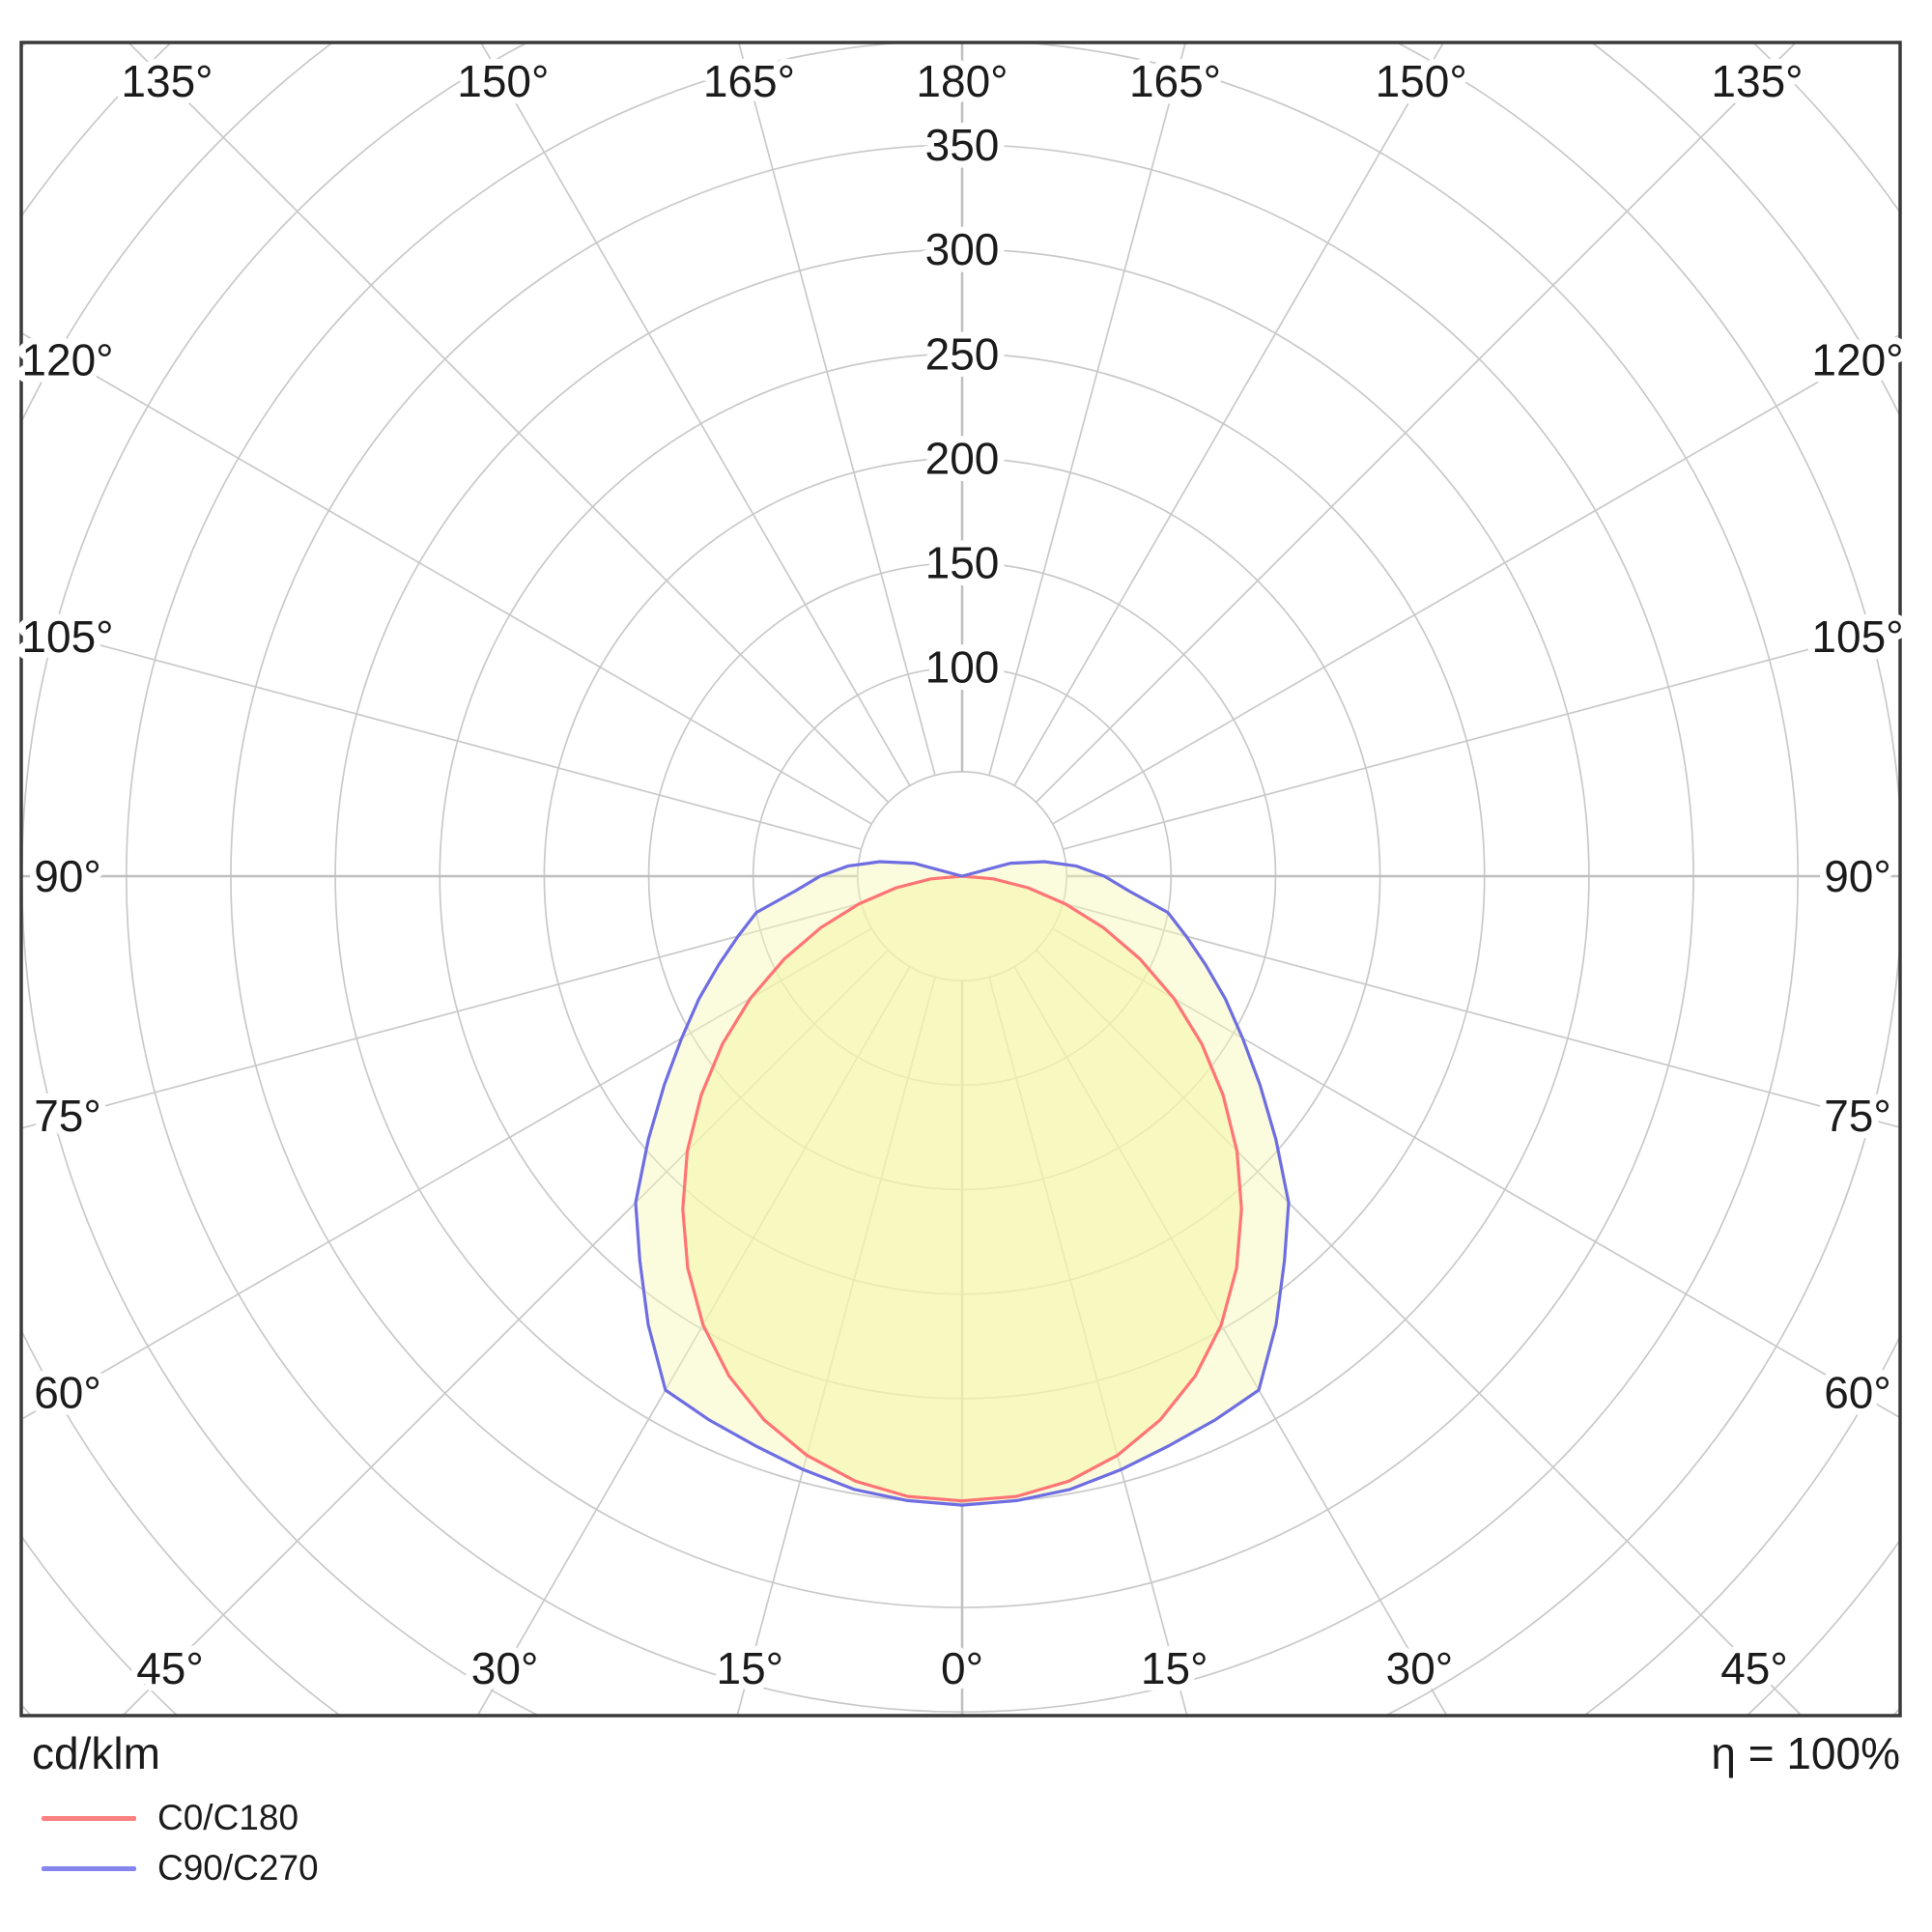 The height and width of the screenshot is (1932, 1932). I want to click on angle-label-left: 105°, so click(67, 636).